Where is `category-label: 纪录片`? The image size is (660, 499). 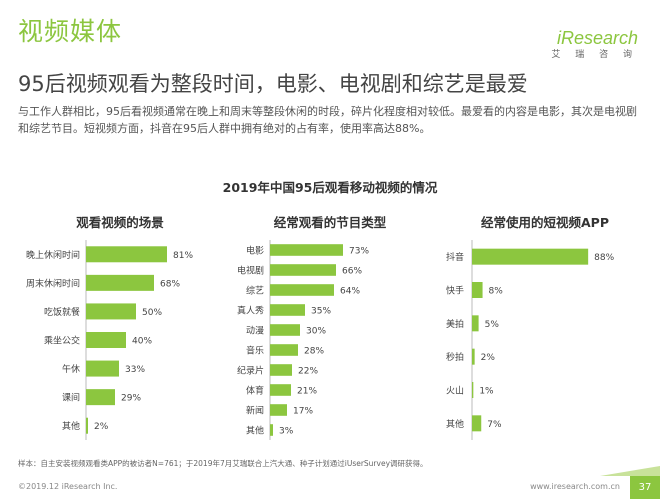 category-label: 纪录片 is located at coordinates (250, 371).